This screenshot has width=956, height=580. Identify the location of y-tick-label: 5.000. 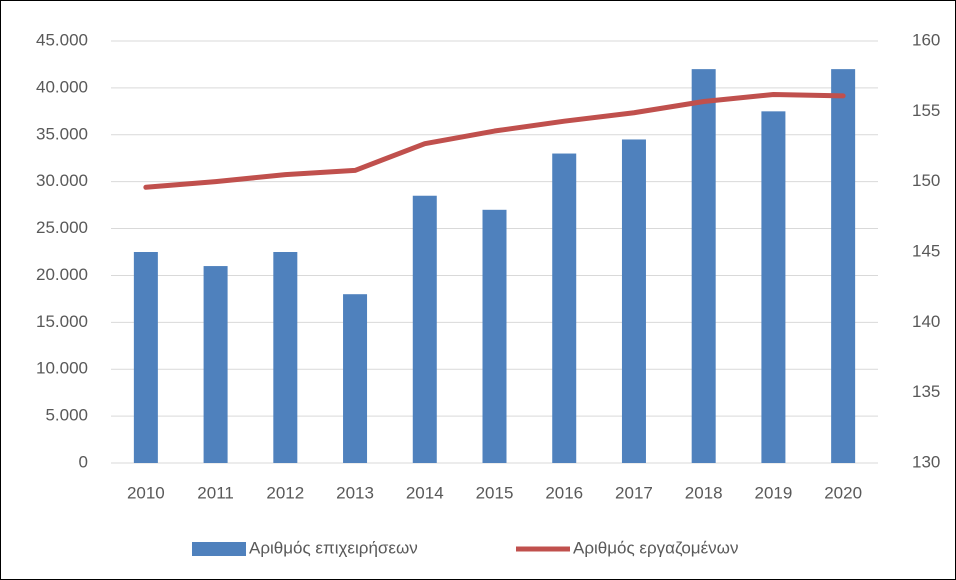
(66, 415).